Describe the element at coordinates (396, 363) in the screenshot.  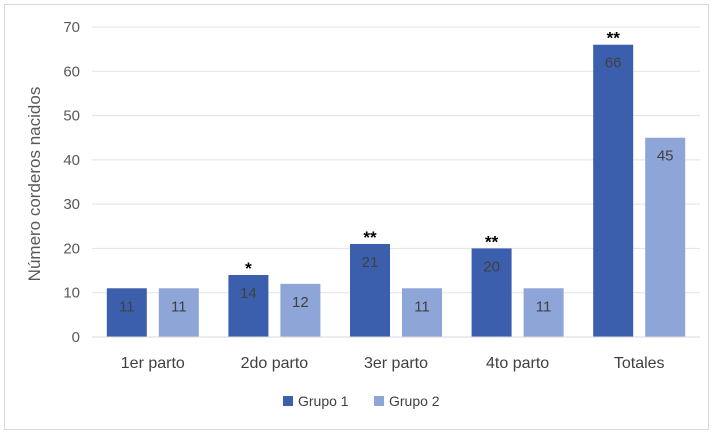
I see `x-category-label: 3er parto` at that location.